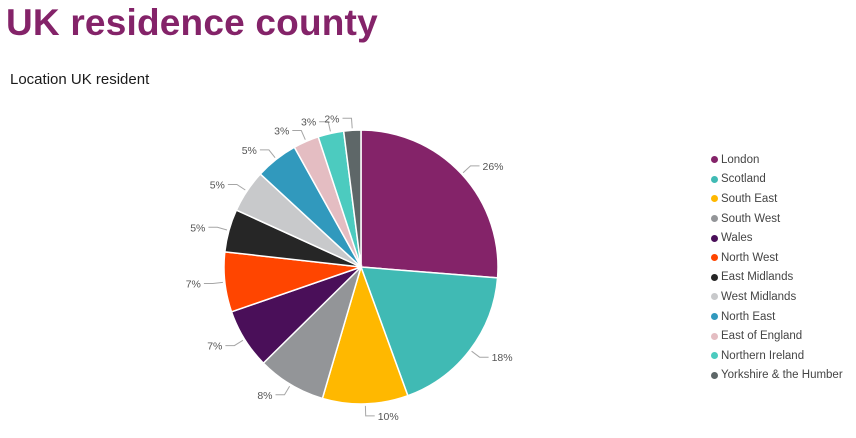 The width and height of the screenshot is (856, 438). I want to click on pie-slice-south-east, so click(365, 334).